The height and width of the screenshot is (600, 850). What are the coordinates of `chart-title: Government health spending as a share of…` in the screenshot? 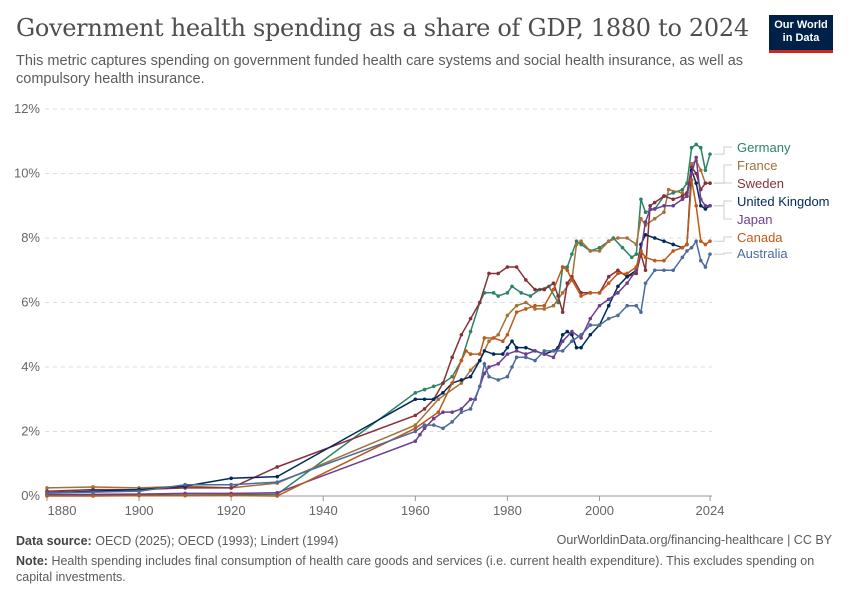 It's located at (382, 28).